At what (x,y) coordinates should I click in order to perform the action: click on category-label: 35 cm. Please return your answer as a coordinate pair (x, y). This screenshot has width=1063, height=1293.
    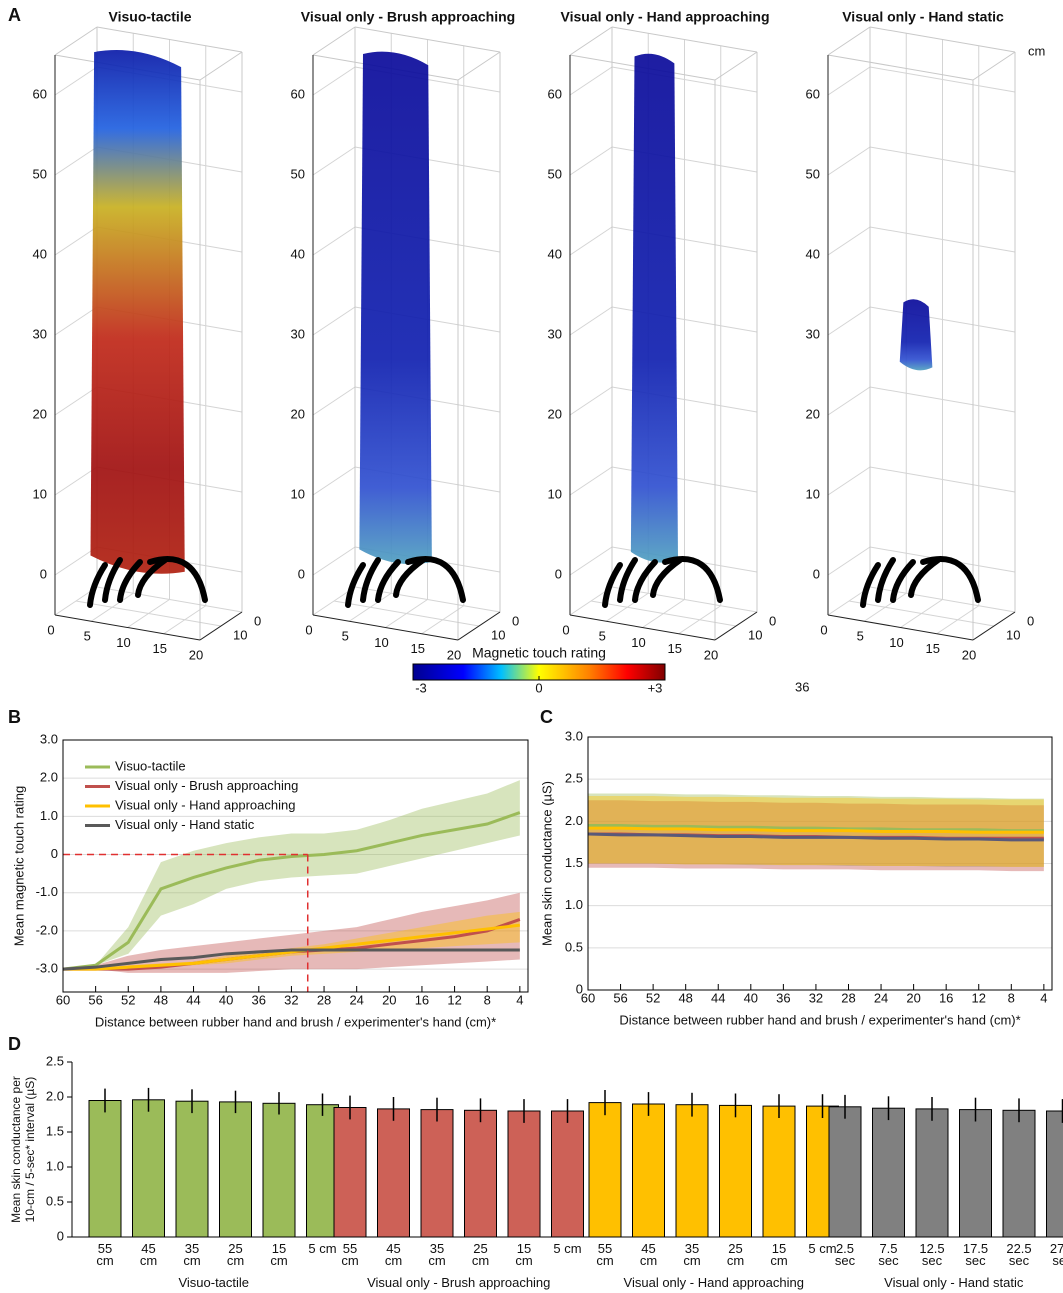
    Looking at the image, I should click on (692, 1254).